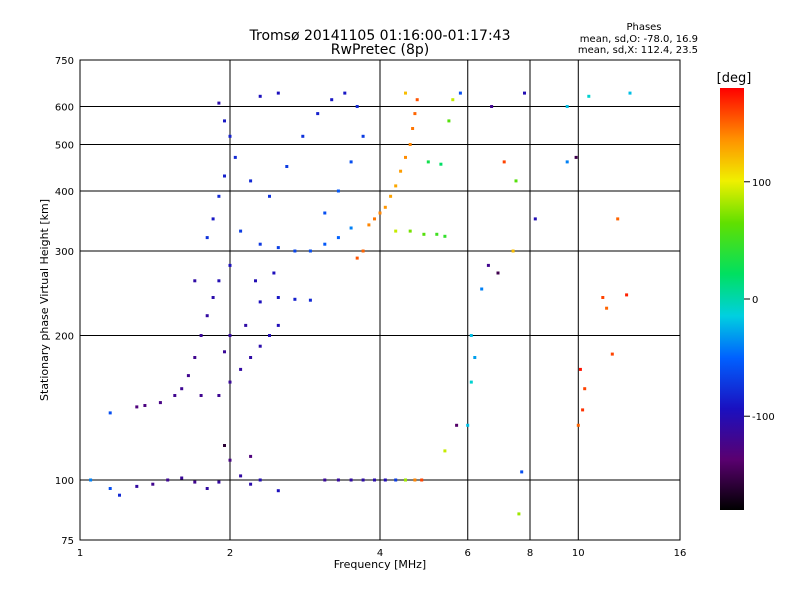 This screenshot has height=600, width=800. I want to click on phase-o-stats: mean, sd,O: -78.0, 16.9, so click(639, 39).